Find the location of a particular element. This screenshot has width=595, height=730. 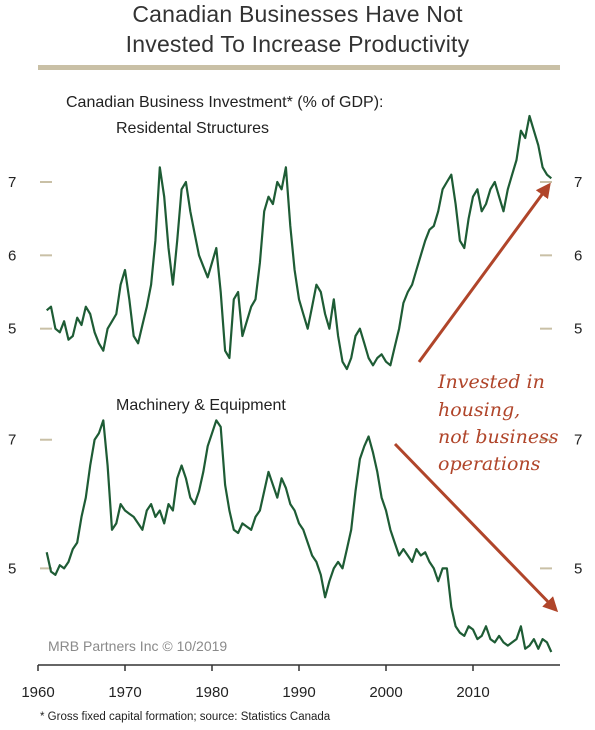

x-tick-group: 1960 1970 1980 1990 2000 2010 is located at coordinates (255, 683).